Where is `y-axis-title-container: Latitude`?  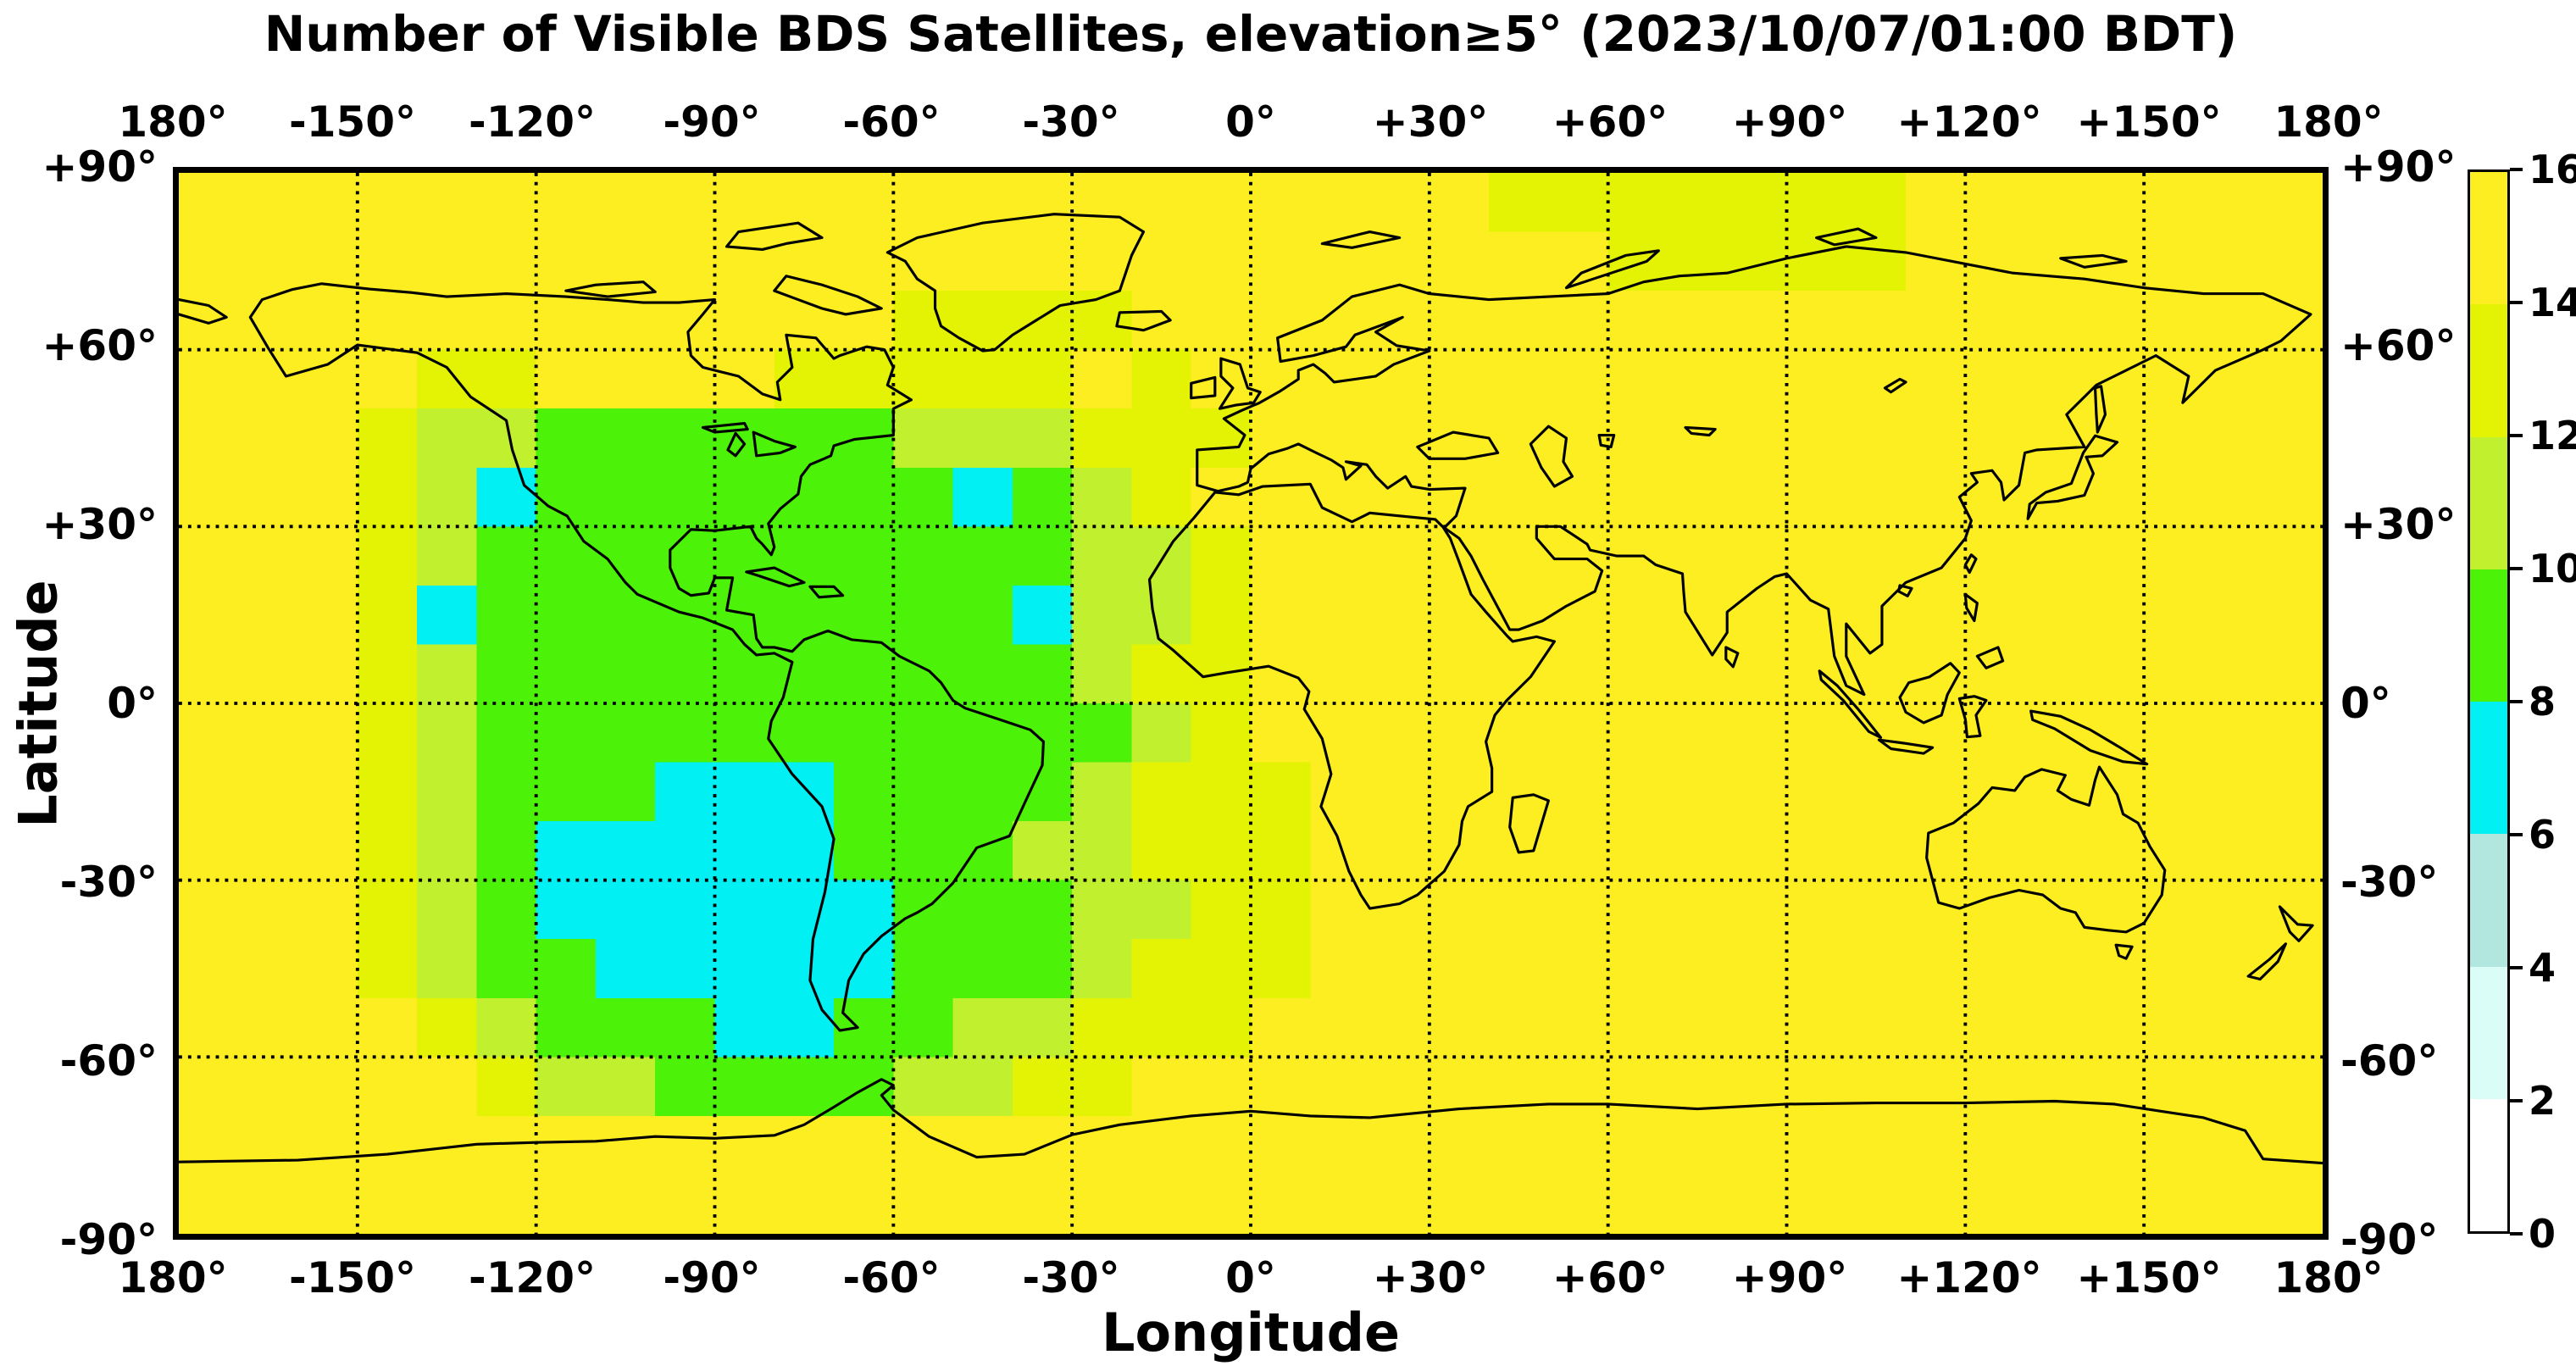 y-axis-title-container: Latitude is located at coordinates (38, 703).